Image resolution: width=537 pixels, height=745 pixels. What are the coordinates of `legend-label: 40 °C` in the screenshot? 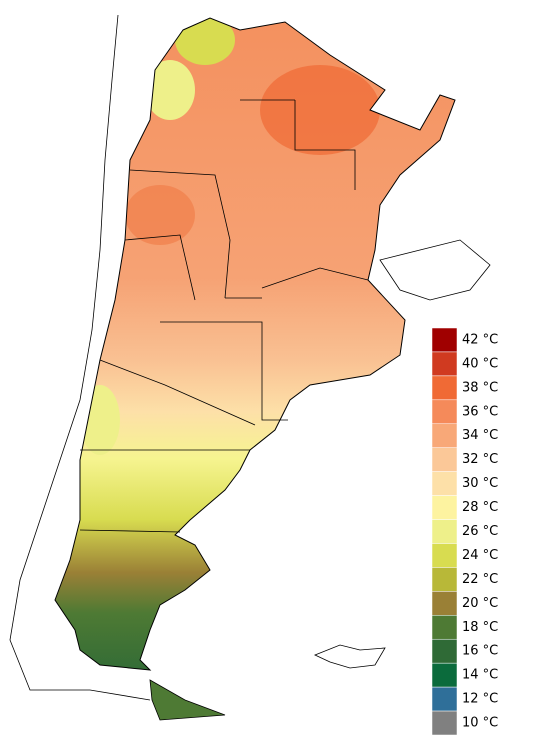 It's located at (480, 363).